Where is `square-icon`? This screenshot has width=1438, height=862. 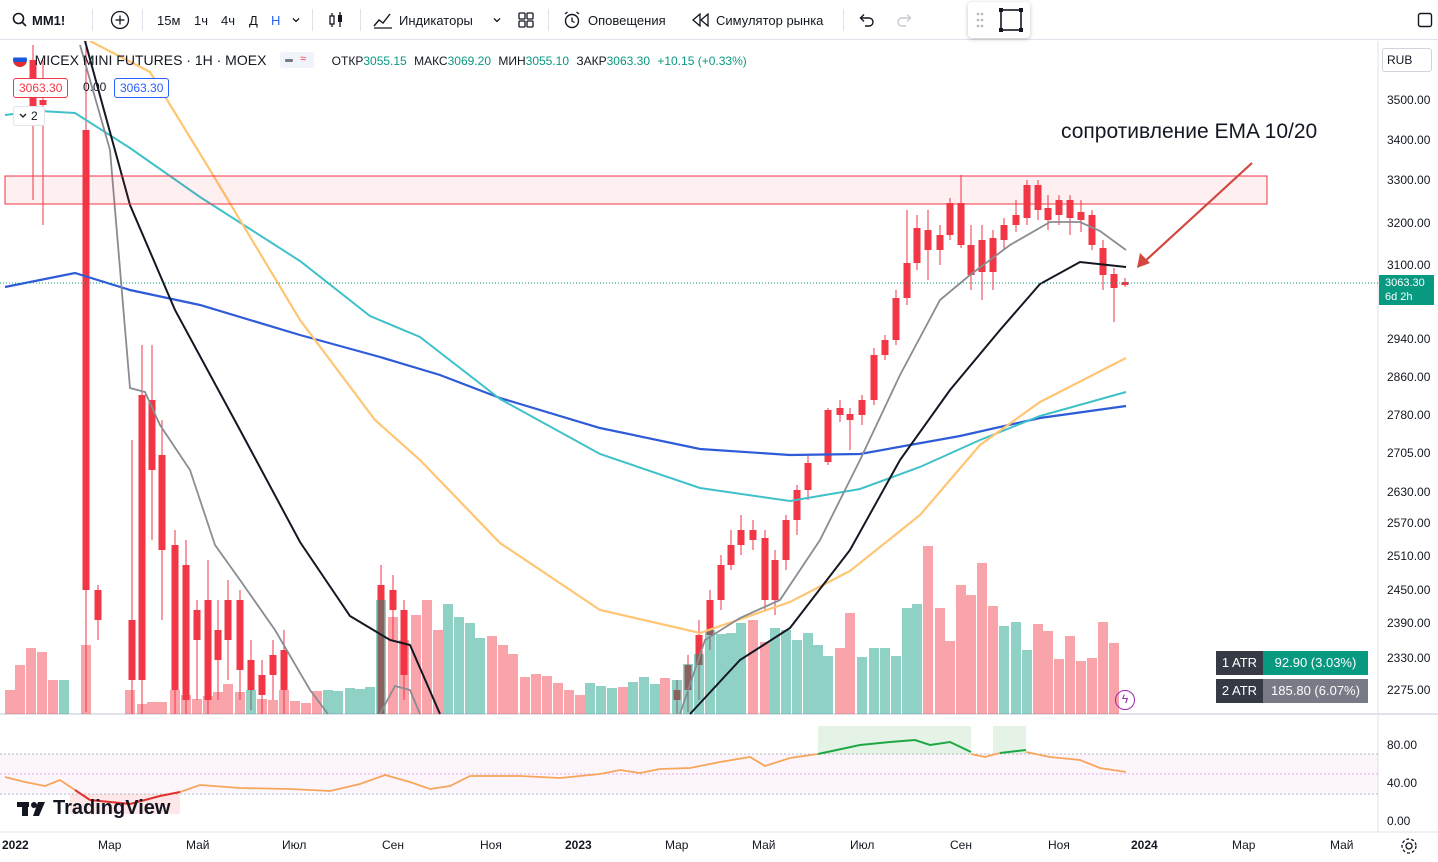
square-icon is located at coordinates (1425, 20).